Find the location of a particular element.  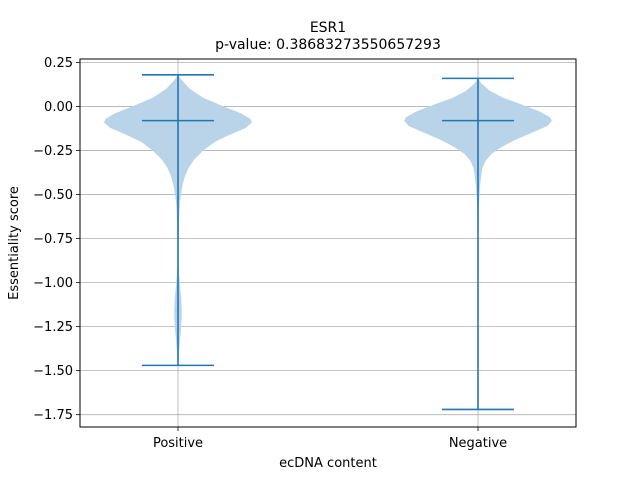

y-tick-label: 0.00 is located at coordinates (58, 107).